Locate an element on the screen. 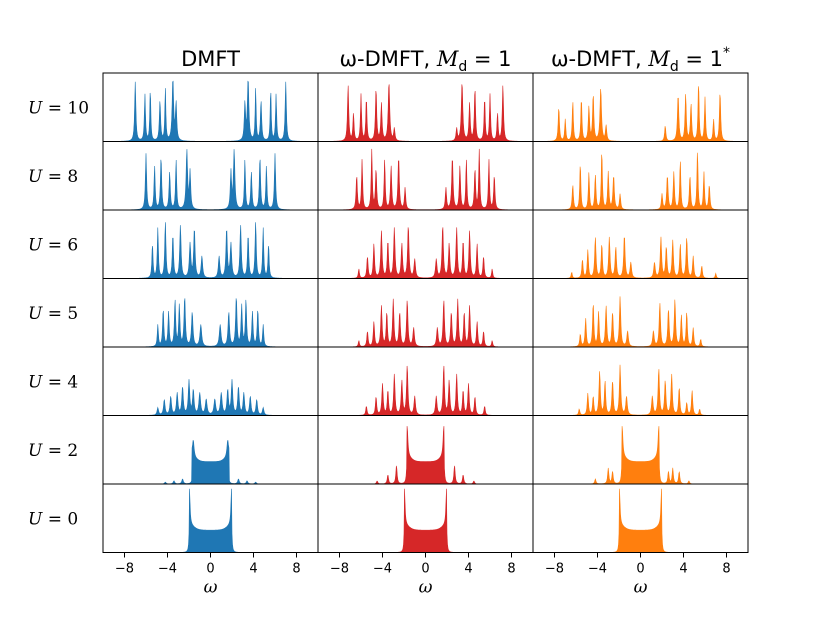 The width and height of the screenshot is (830, 623). column-titles: DMFT ω-DMFT, Md = 1 ω-DMFT, Md = 1* is located at coordinates (455, 60).